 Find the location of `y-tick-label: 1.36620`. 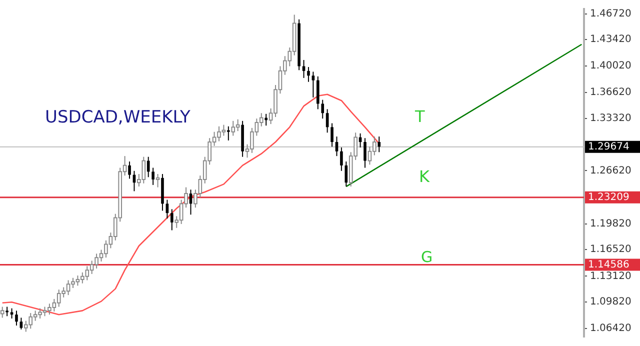

y-tick-label: 1.36620 is located at coordinates (611, 92).